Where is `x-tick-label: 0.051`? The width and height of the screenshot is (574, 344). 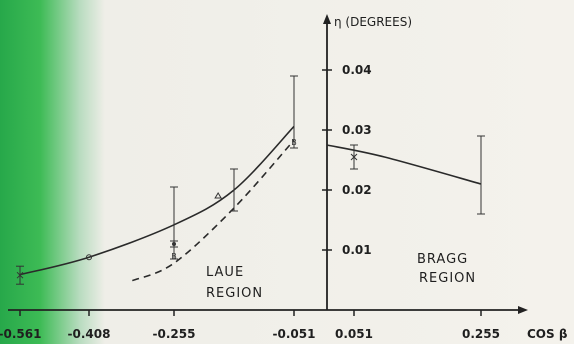
x-tick-label: 0.051 is located at coordinates (354, 334).